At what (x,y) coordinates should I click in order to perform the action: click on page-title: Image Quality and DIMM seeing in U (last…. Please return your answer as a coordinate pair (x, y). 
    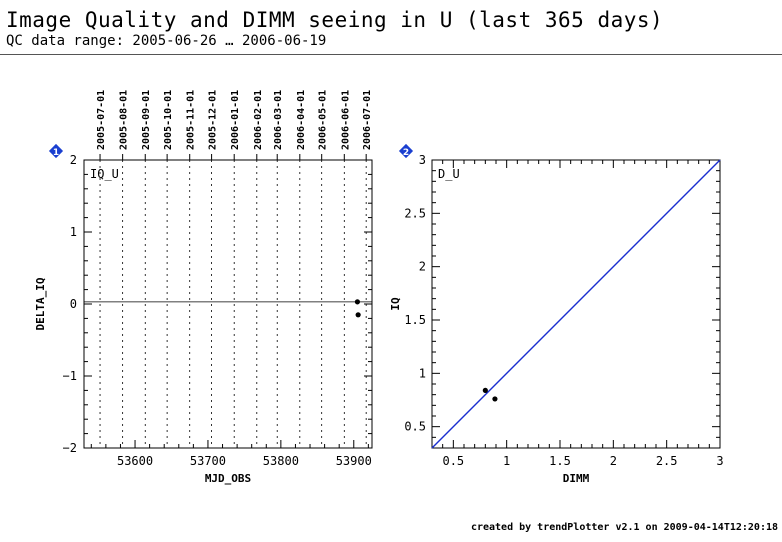
    Looking at the image, I should click on (335, 20).